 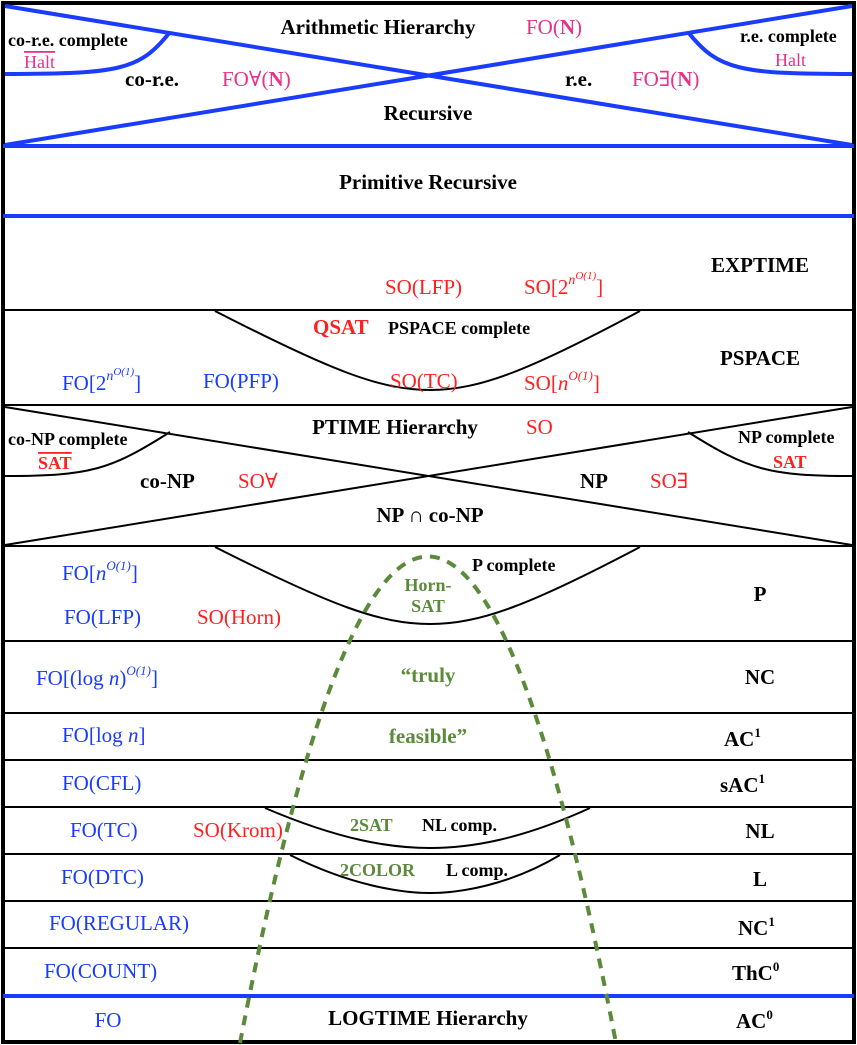 What do you see at coordinates (55, 463) in the screenshot?
I see `co-sat-label: SAT` at bounding box center [55, 463].